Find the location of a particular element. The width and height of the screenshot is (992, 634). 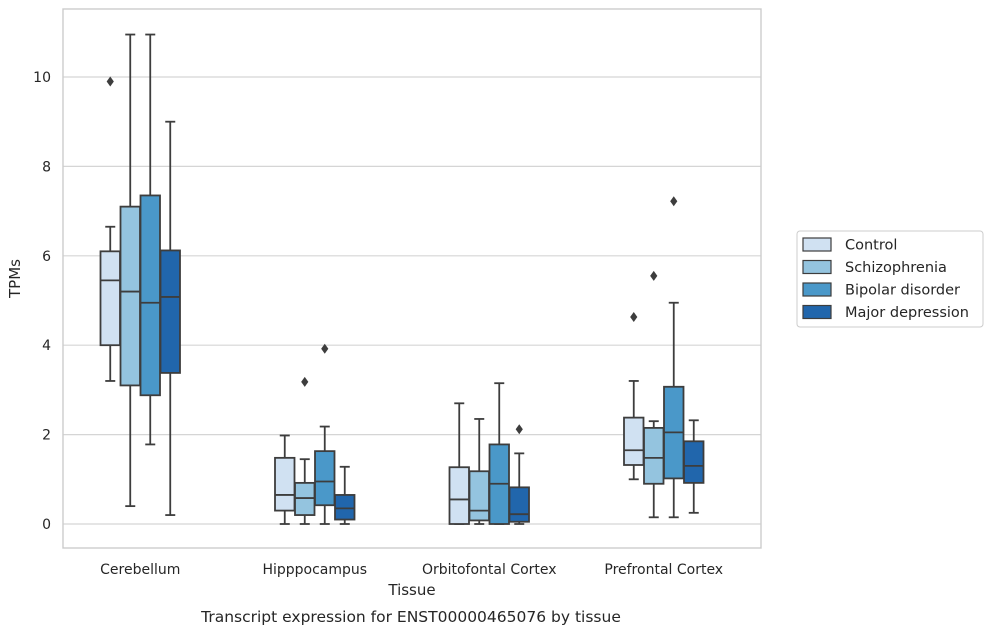

y-tick-label: 8 is located at coordinates (46, 167).